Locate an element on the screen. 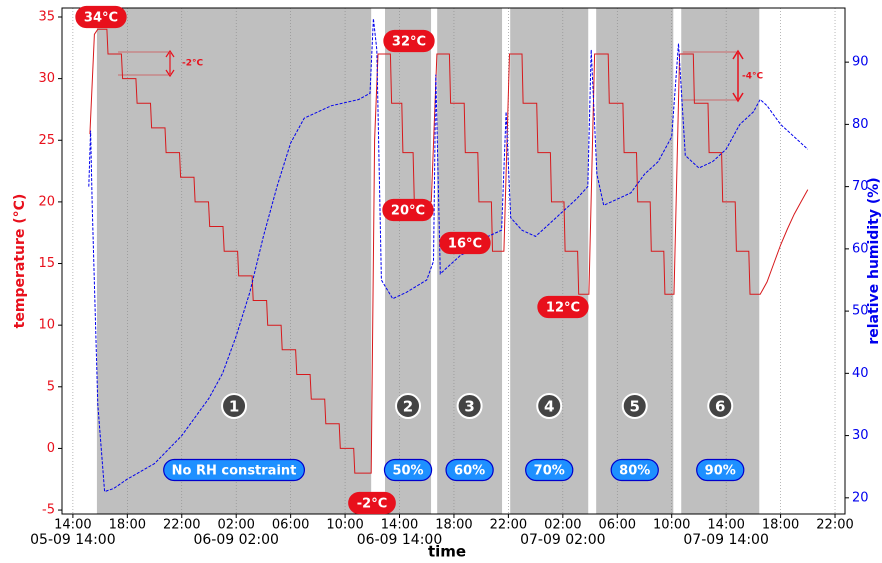  x-major-tick-label: 07-09 02:00 is located at coordinates (562, 540).